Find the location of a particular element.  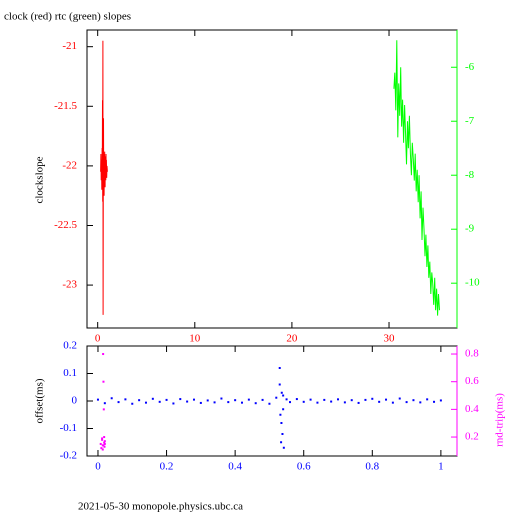

y-tick-label: -0.2 is located at coordinates (68, 456).